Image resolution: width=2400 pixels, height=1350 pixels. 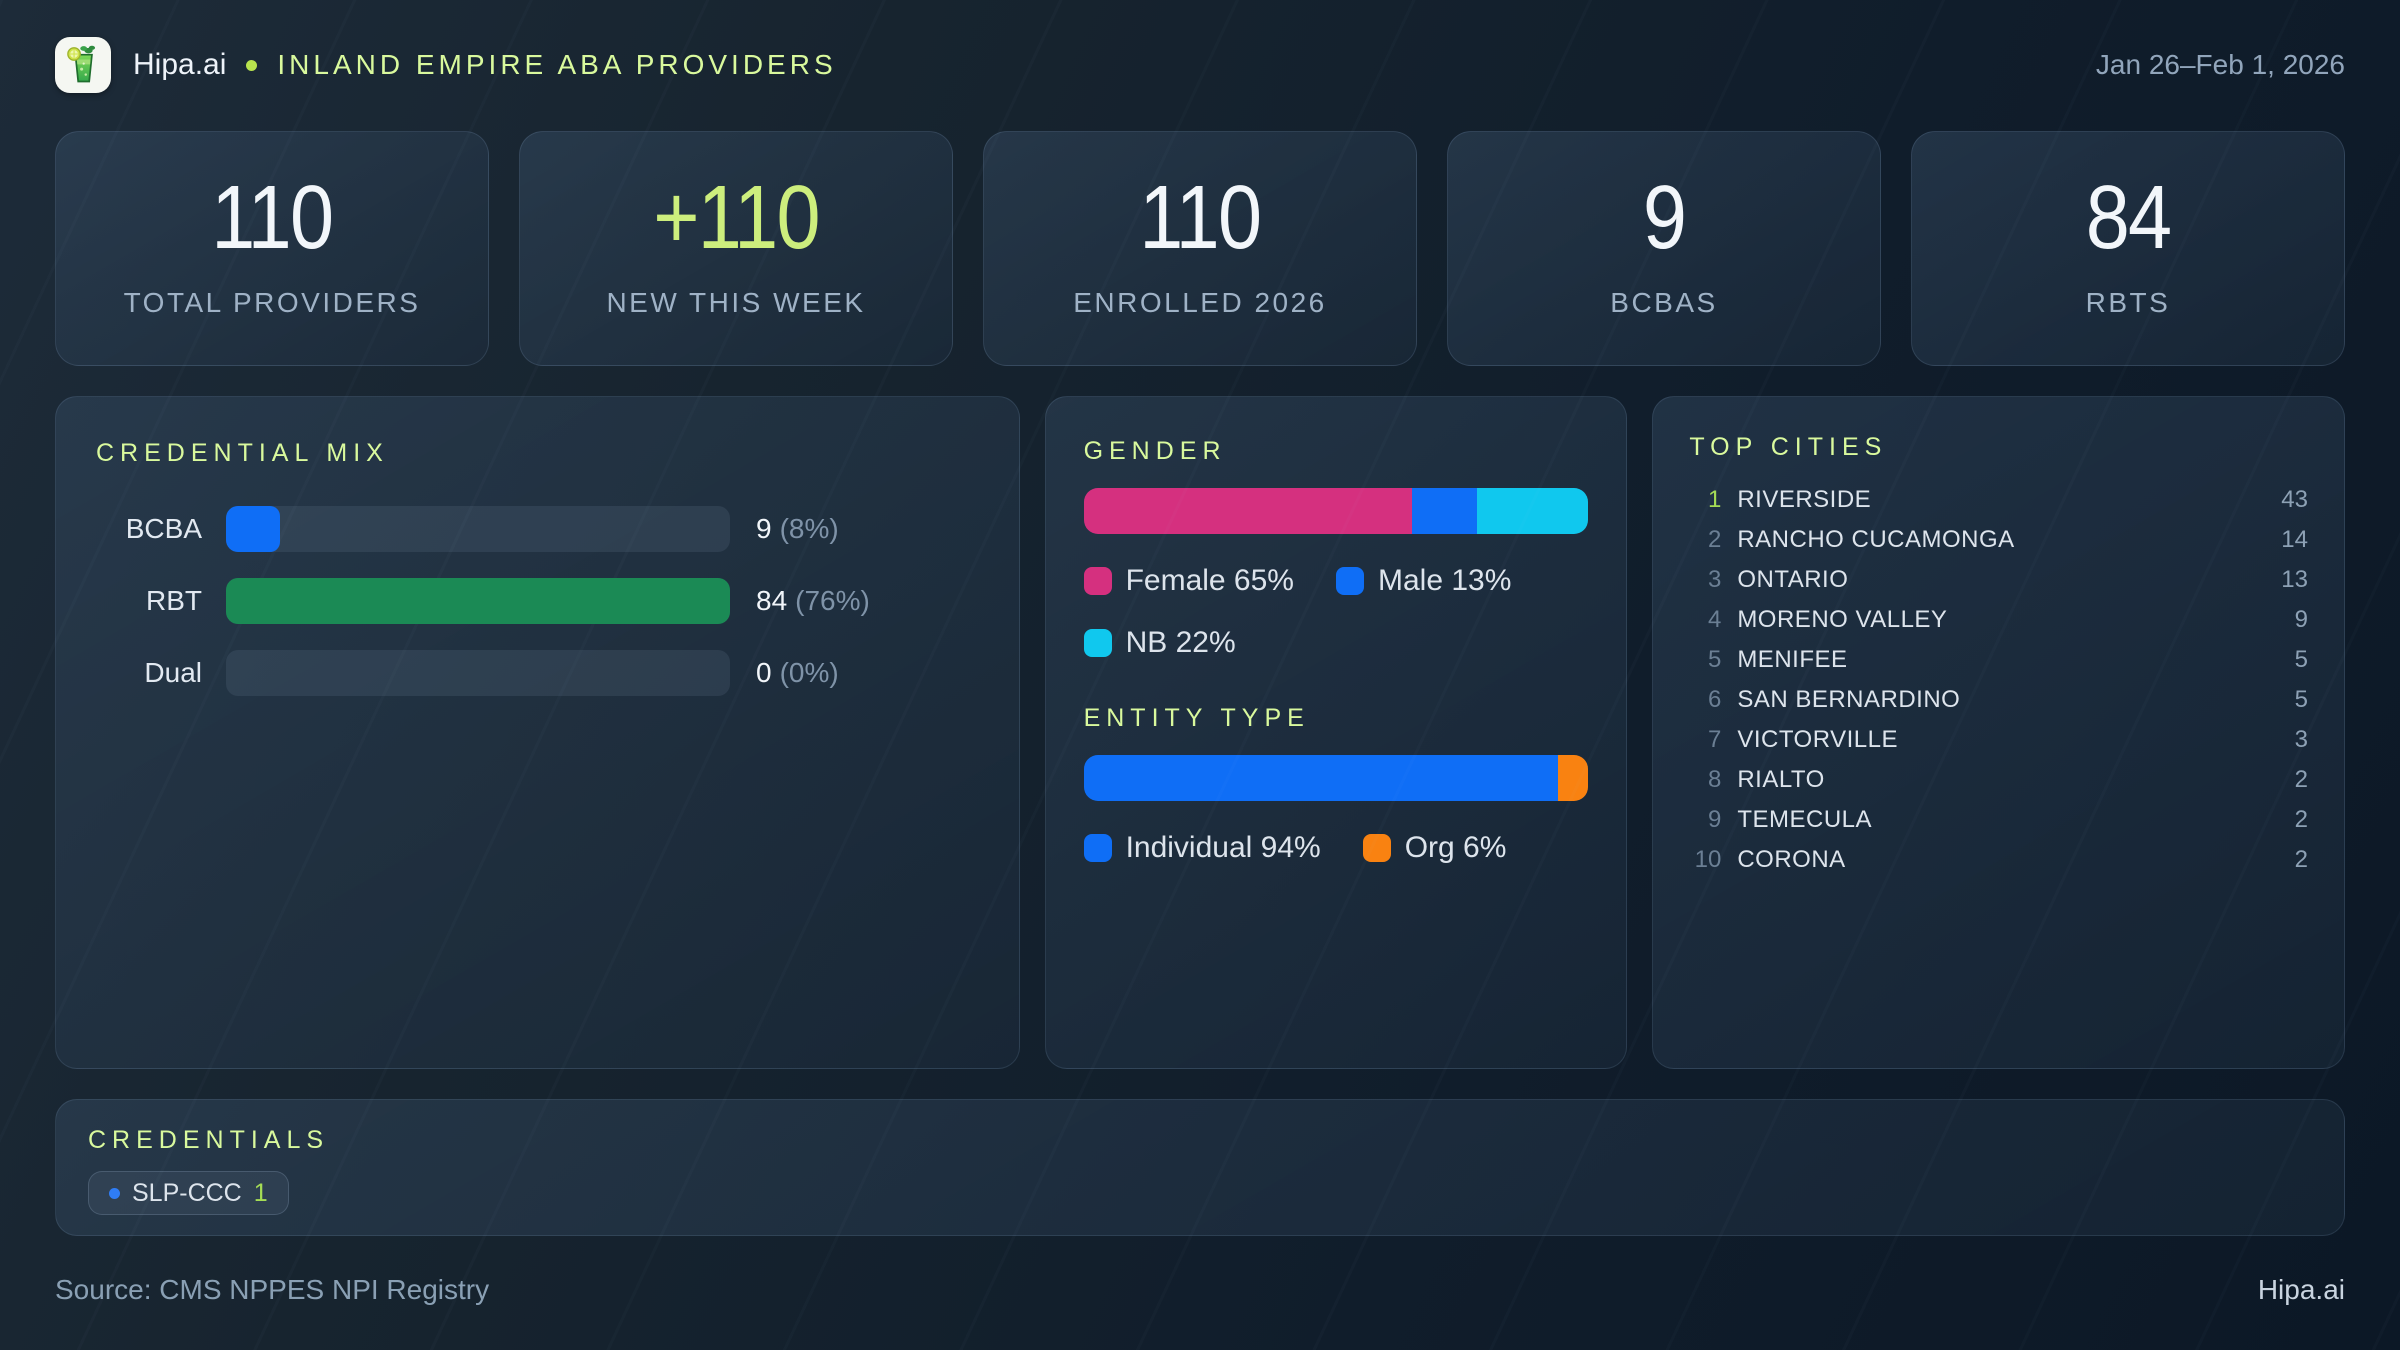 I want to click on org-swatch-icon, so click(x=1376, y=848).